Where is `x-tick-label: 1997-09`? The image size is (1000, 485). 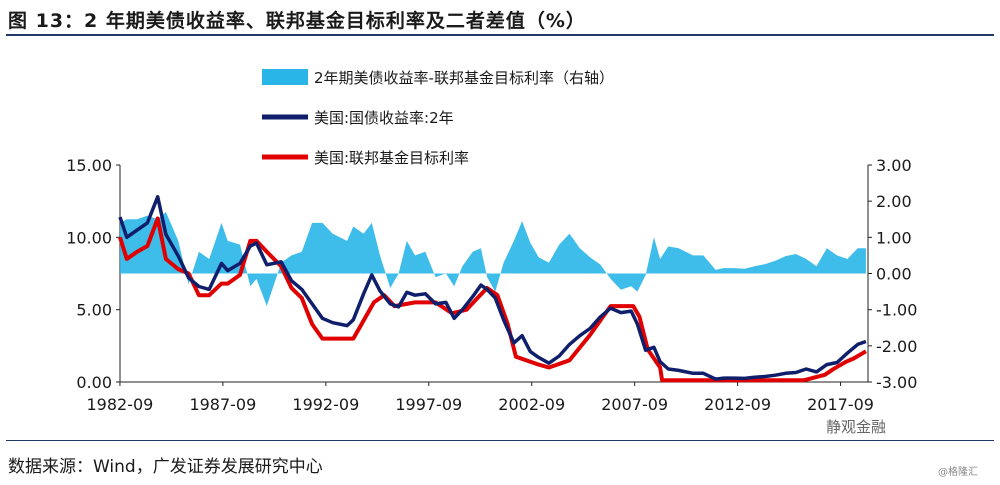 x-tick-label: 1997-09 is located at coordinates (428, 404).